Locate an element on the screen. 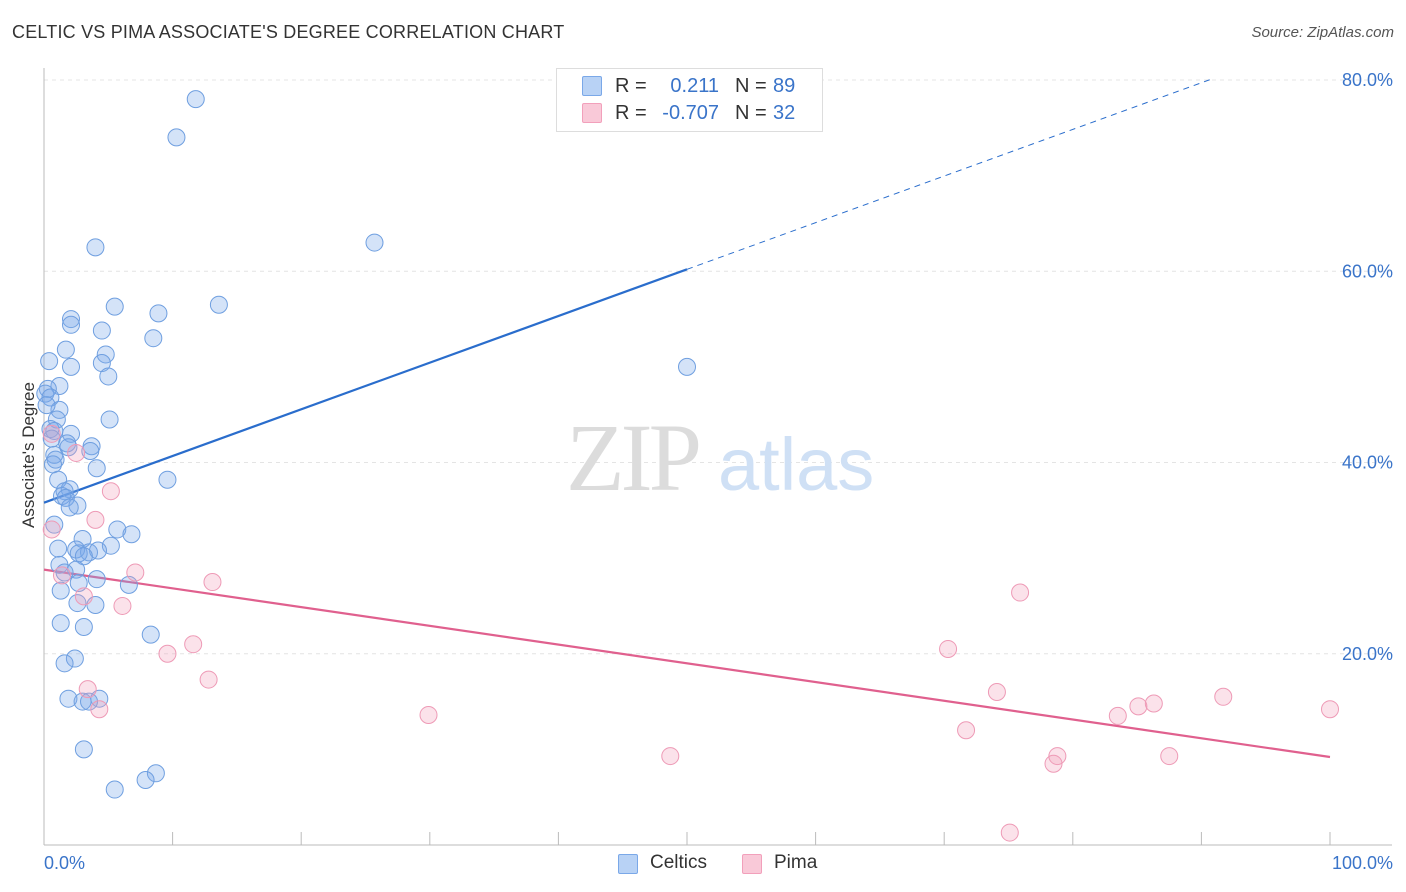 Image resolution: width=1406 pixels, height=892 pixels. x-tick-label: 100.0% is located at coordinates (1362, 863).